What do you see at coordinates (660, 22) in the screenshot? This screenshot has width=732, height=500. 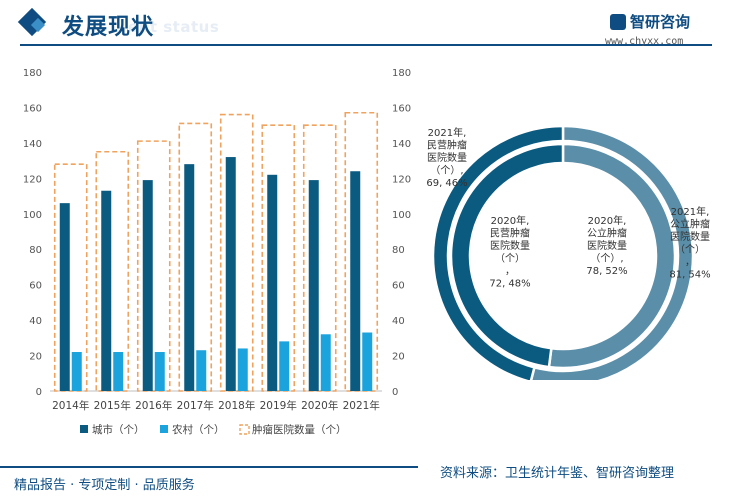 I see `brand-name: 智研咨询` at bounding box center [660, 22].